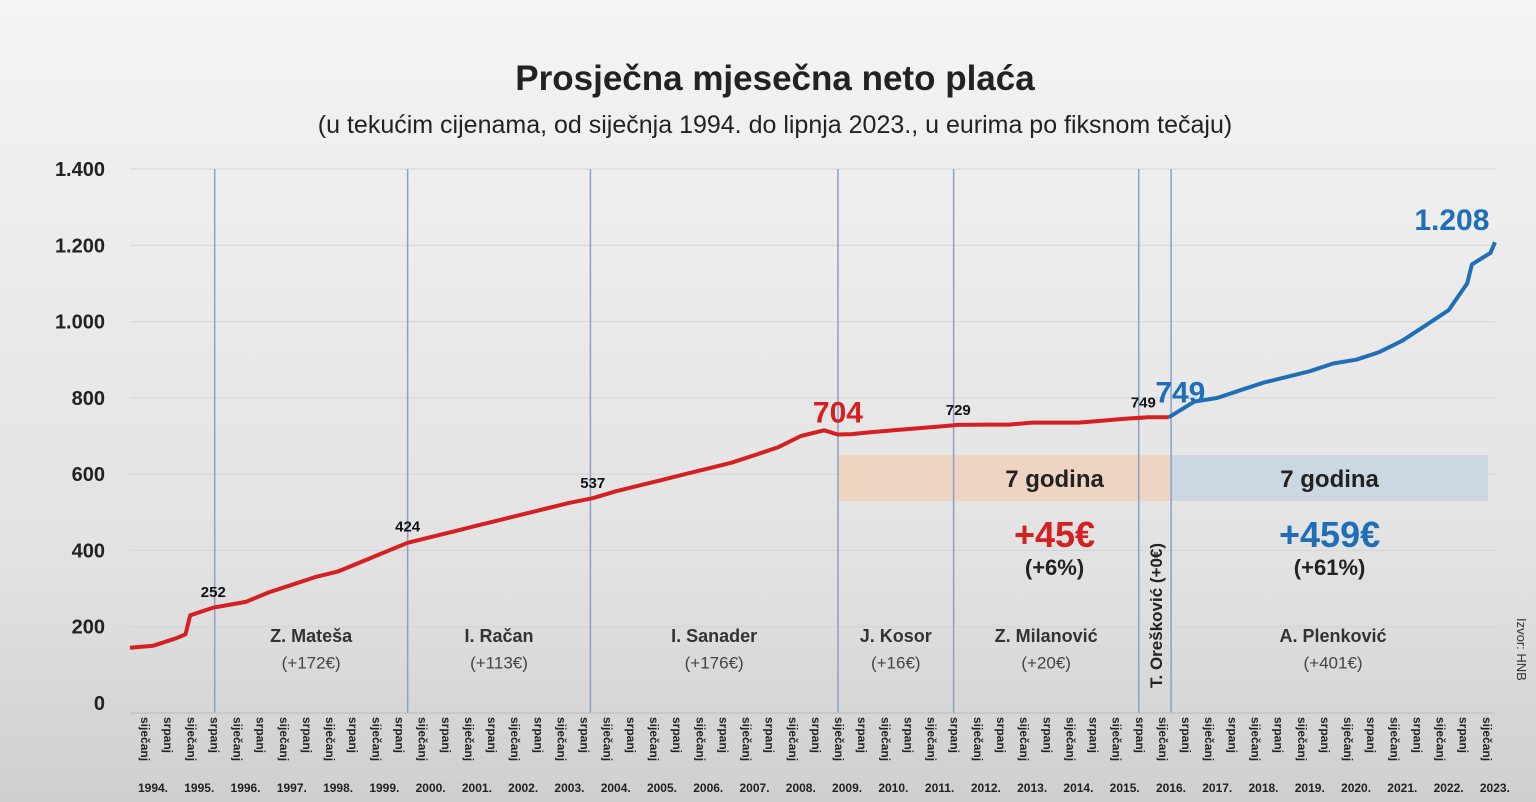 This screenshot has height=802, width=1536. Describe the element at coordinates (896, 636) in the screenshot. I see `government-name: J. Kosor` at that location.